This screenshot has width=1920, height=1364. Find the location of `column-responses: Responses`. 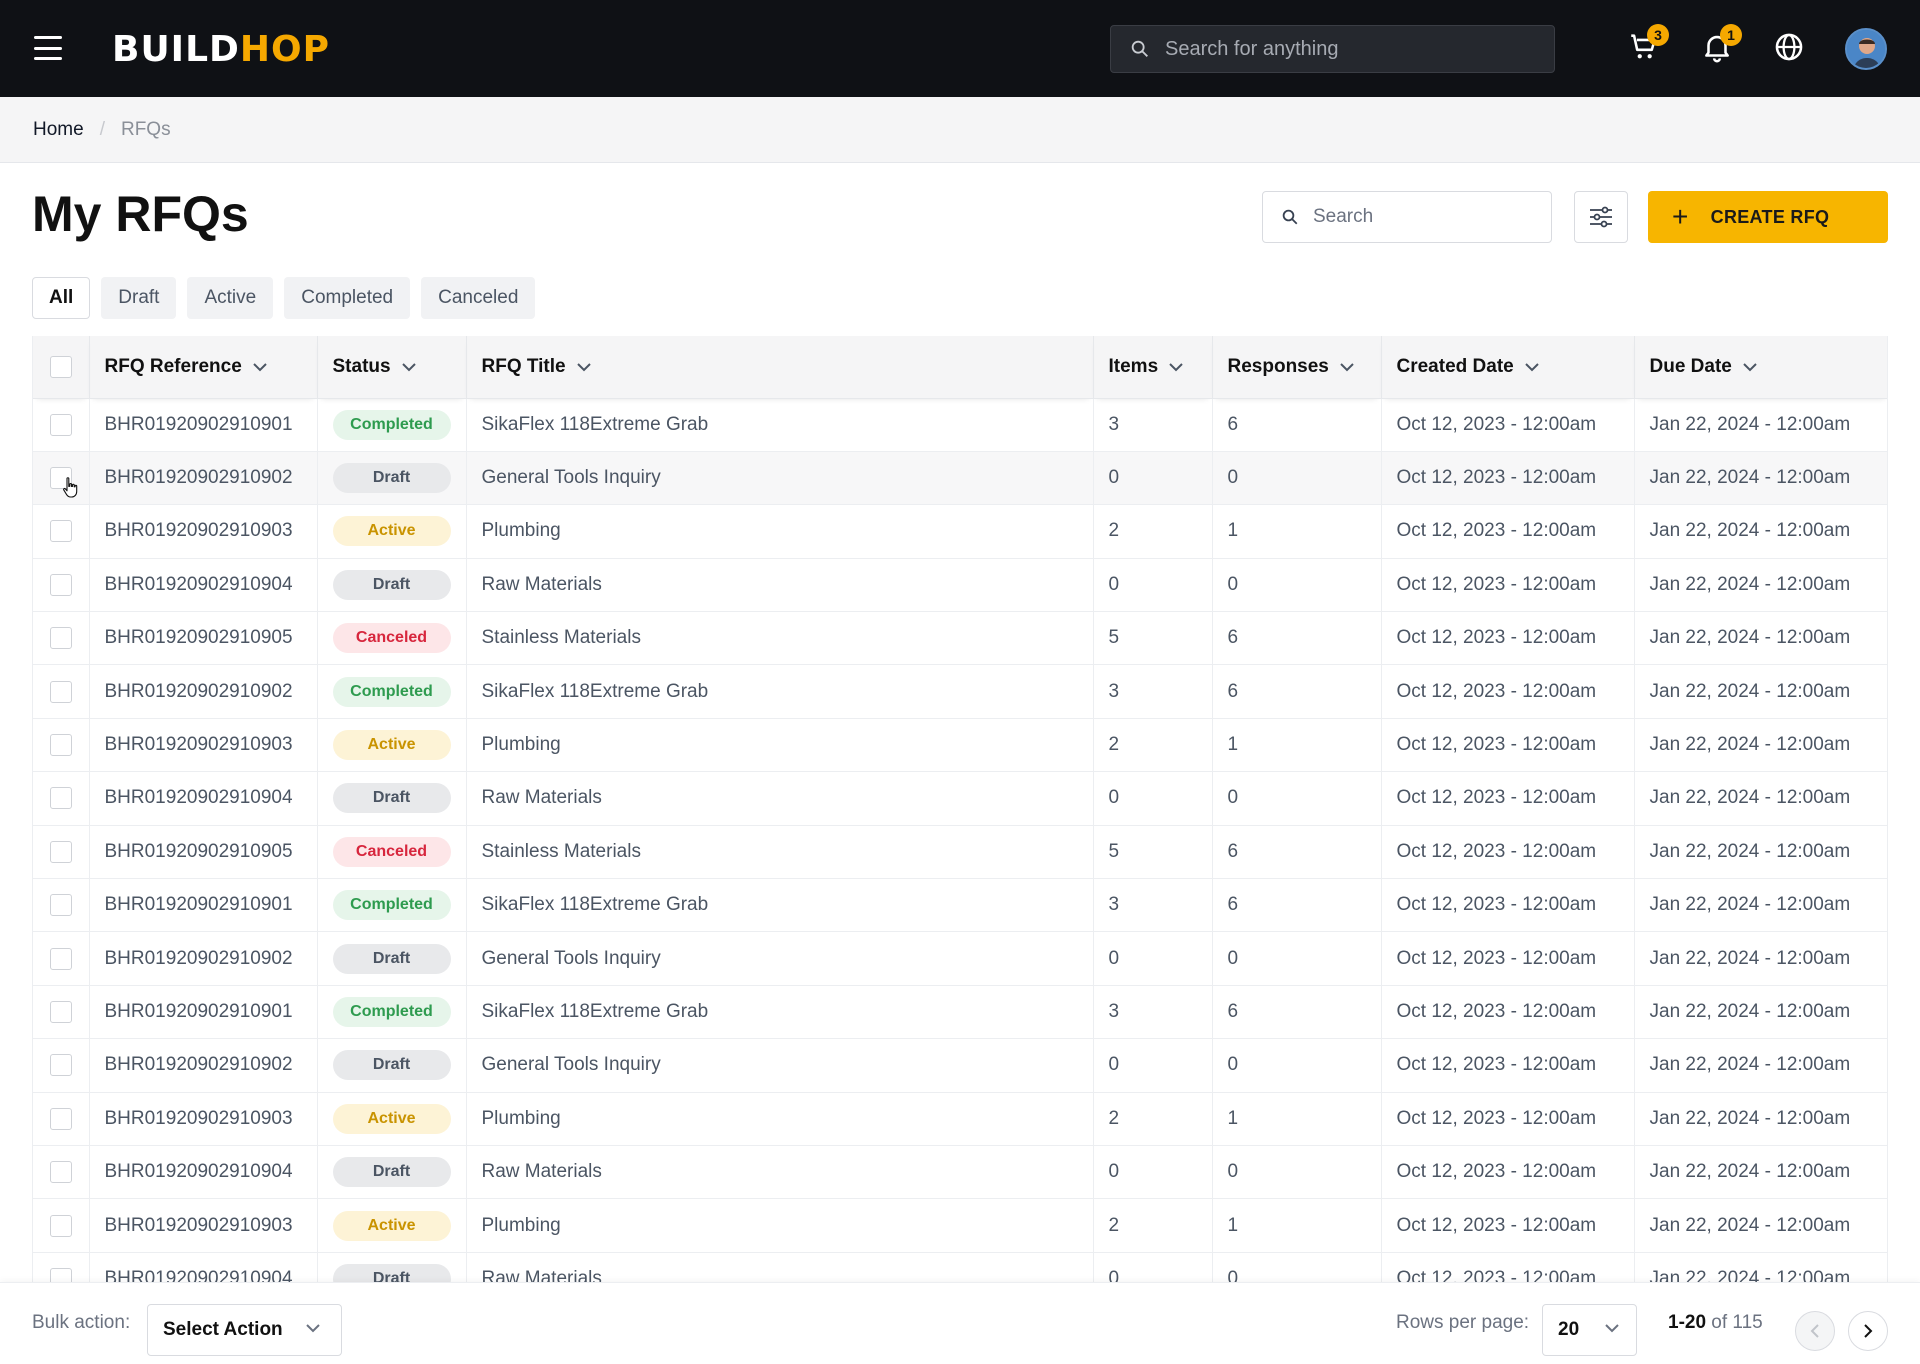

column-responses: Responses is located at coordinates (1297, 367).